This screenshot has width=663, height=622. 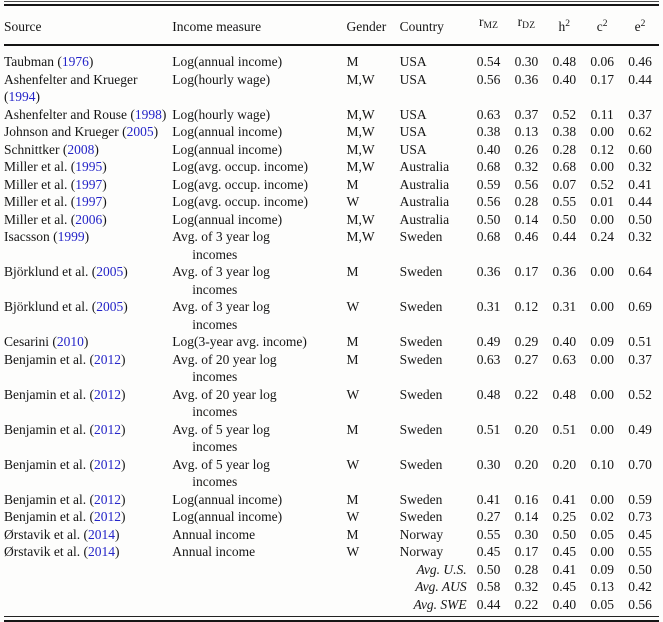 What do you see at coordinates (640, 569) in the screenshot?
I see `e2-value-cell: 0.50` at bounding box center [640, 569].